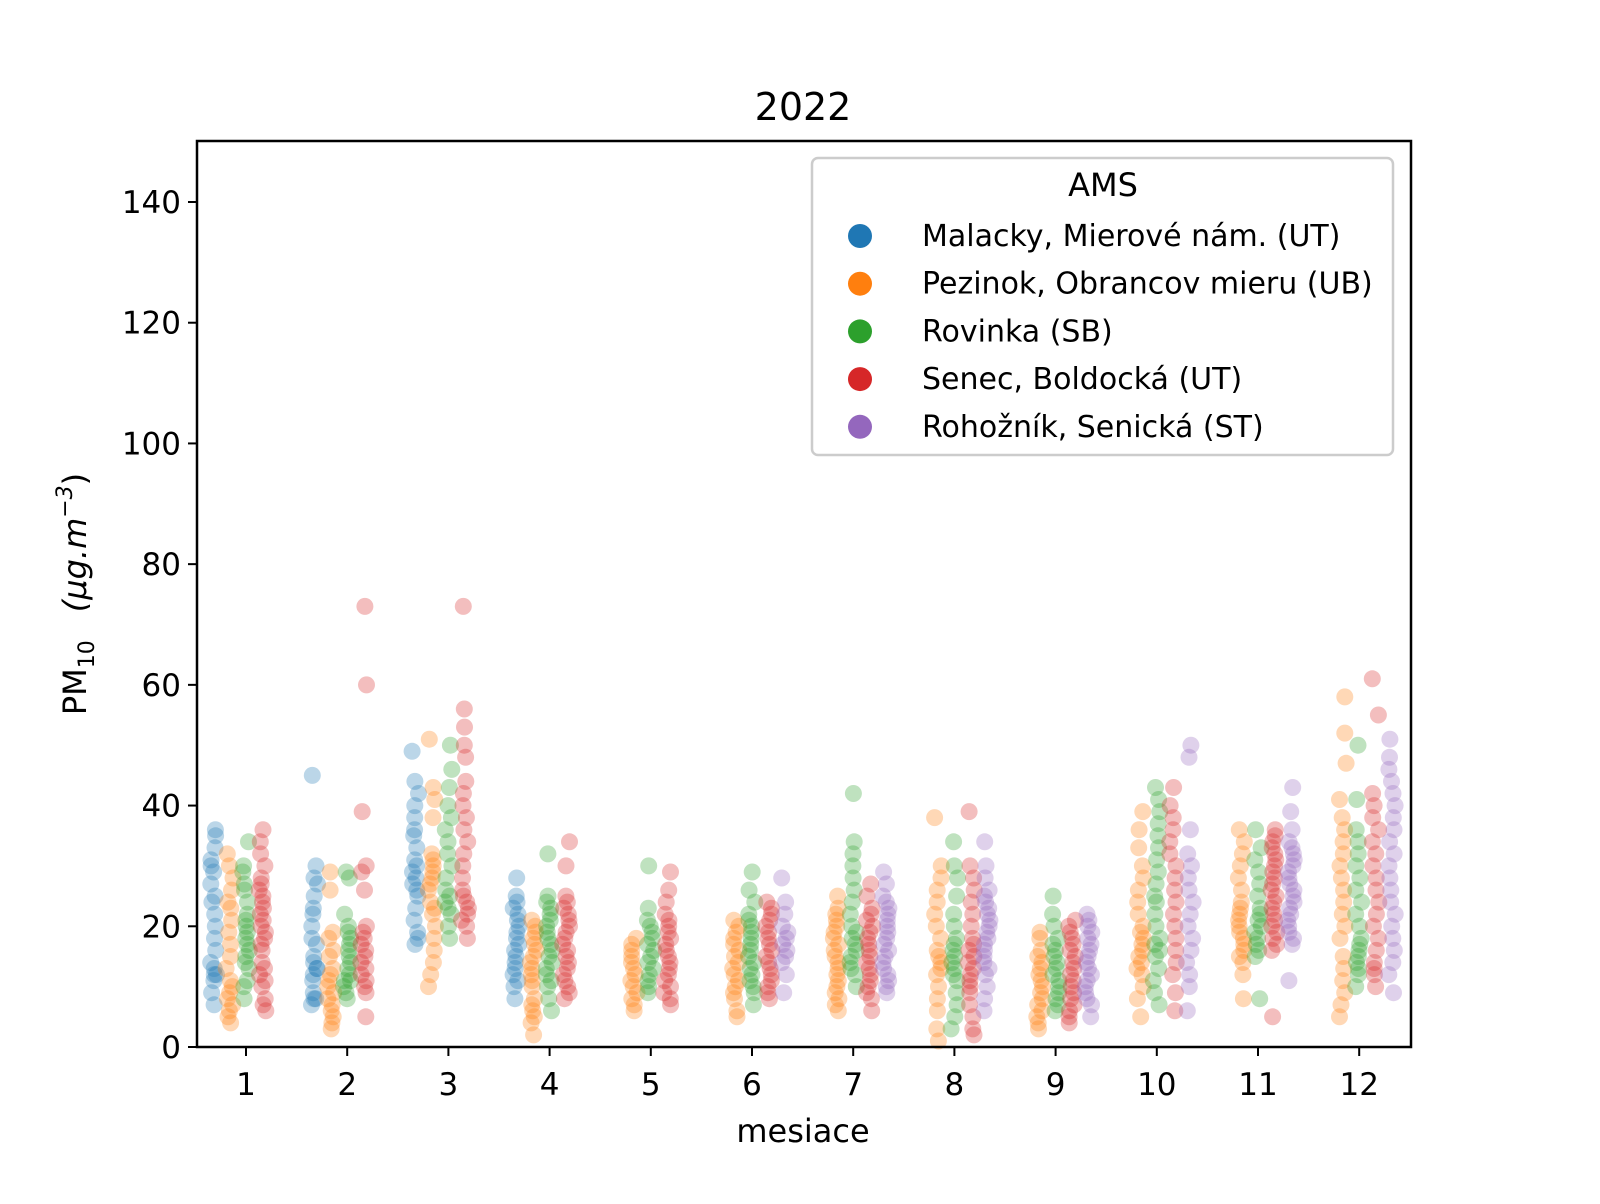  I want to click on y-tick-label: 80, so click(161, 565).